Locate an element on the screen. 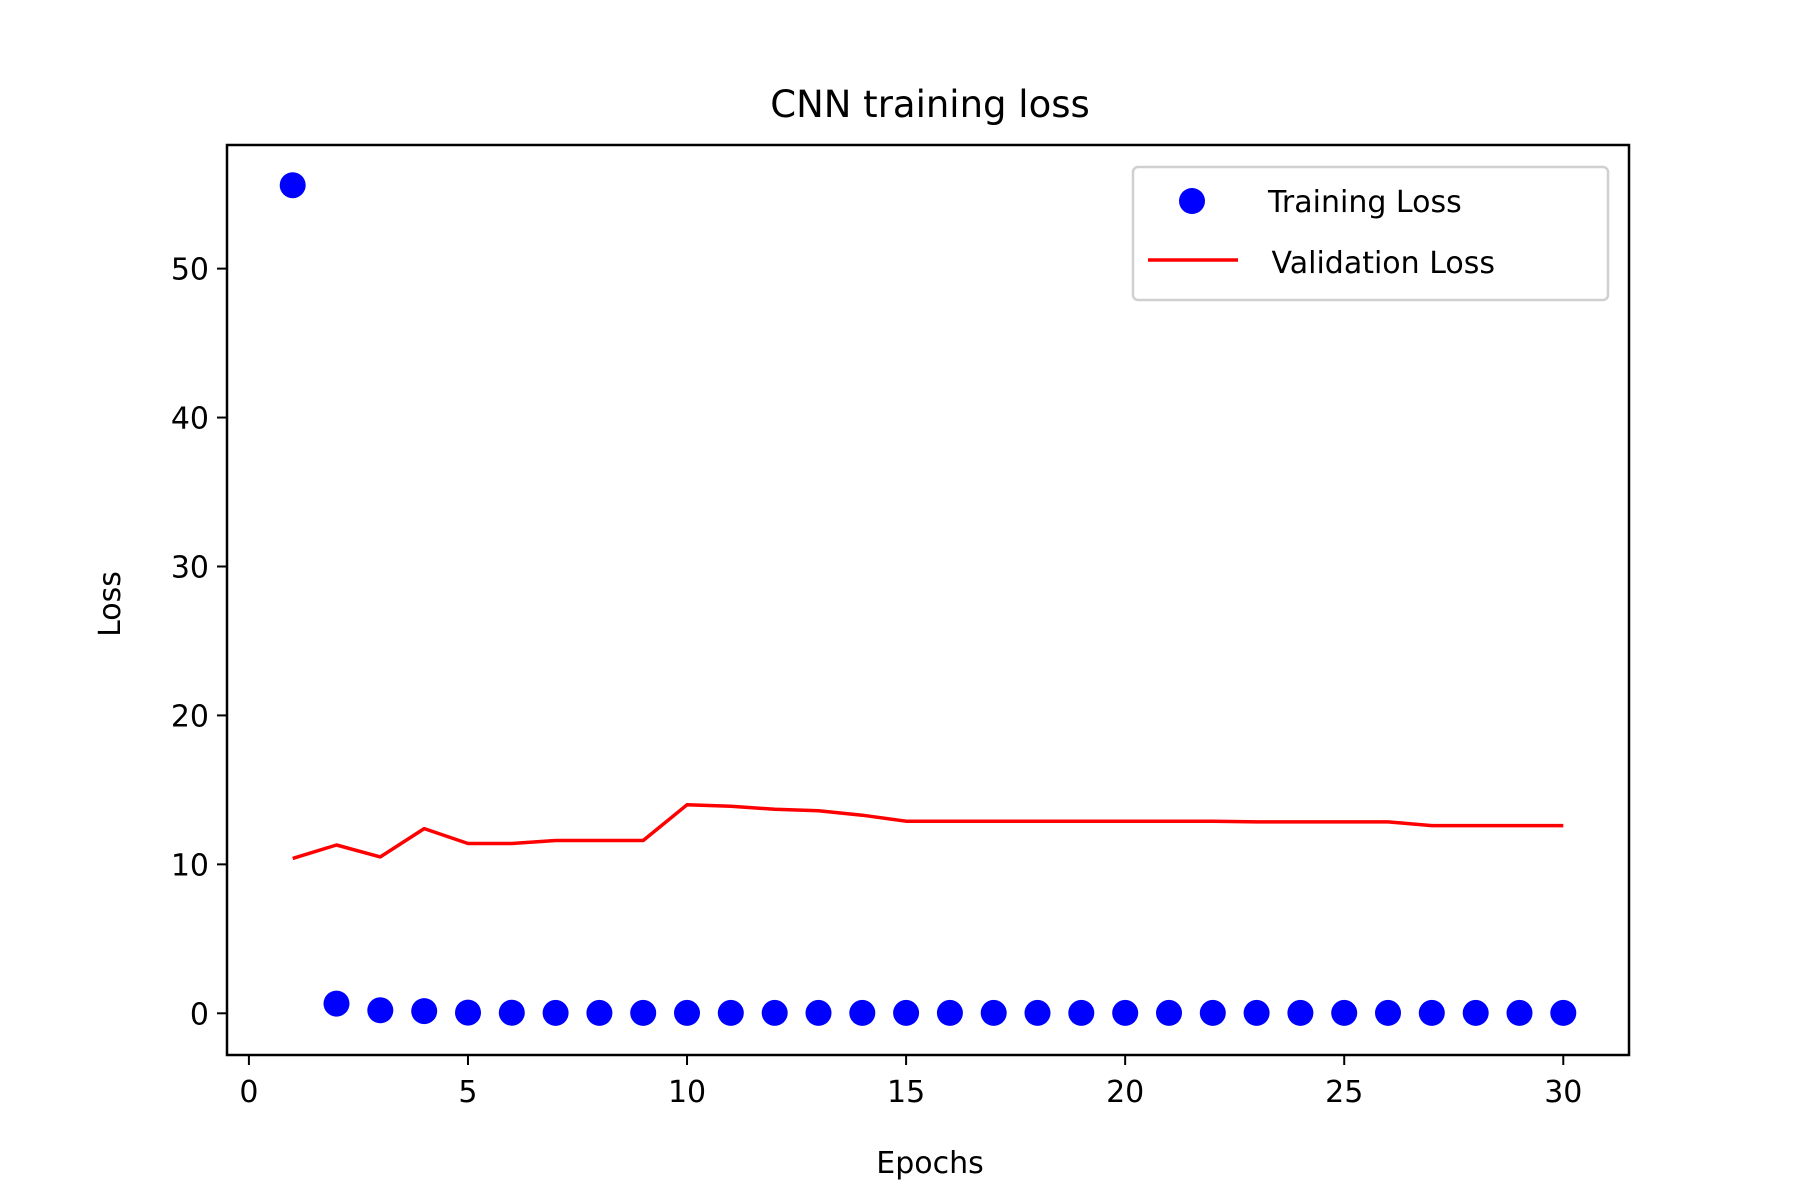  y-axis-label: Loss is located at coordinates (110, 604).